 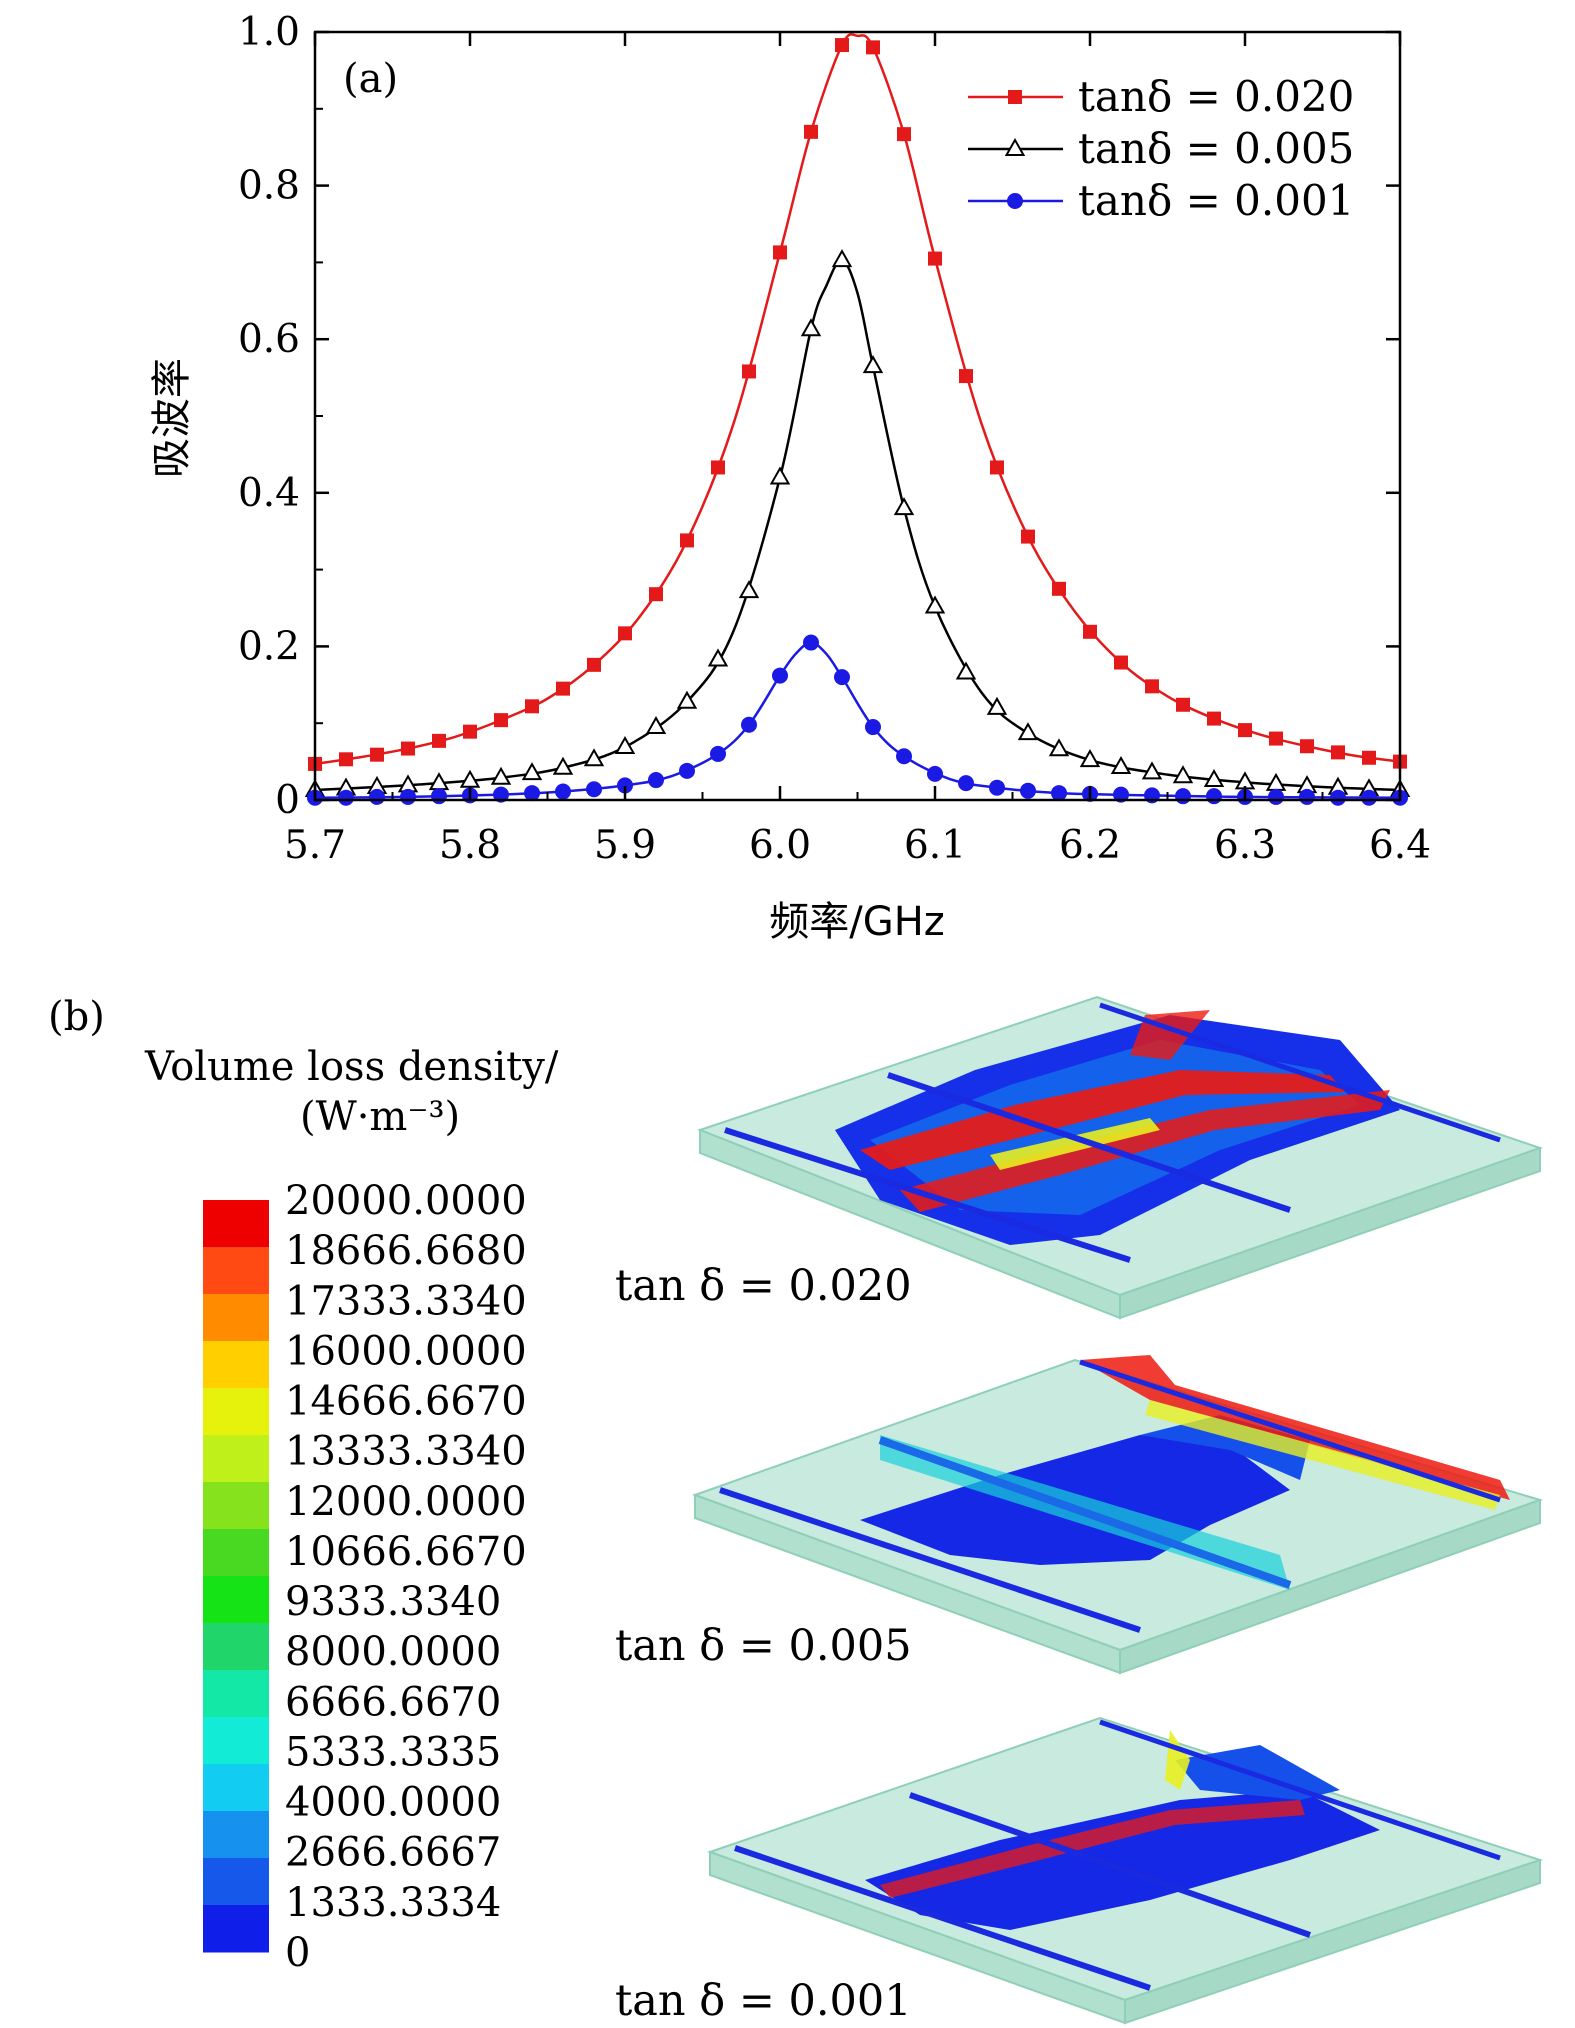 I want to click on y-tick-label: 0, so click(x=287, y=800).